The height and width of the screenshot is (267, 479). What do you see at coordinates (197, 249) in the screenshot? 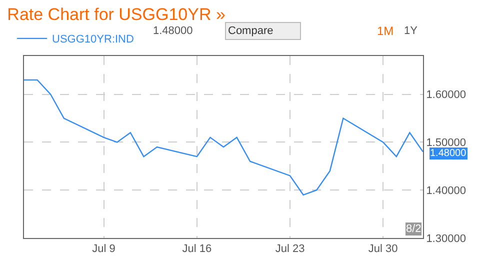
I see `x-tick-label: Jul 16` at bounding box center [197, 249].